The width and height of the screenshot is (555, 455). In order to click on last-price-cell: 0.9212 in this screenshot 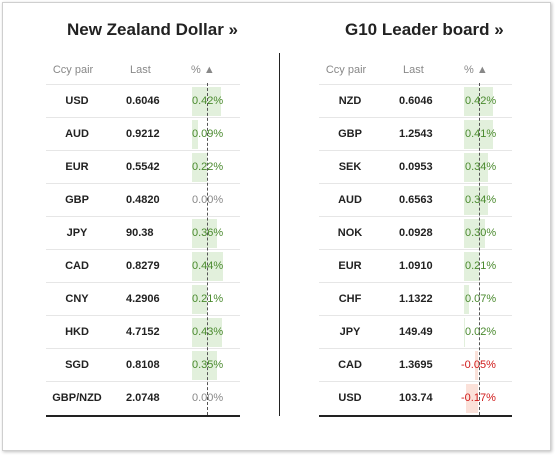, I will do `click(143, 134)`.